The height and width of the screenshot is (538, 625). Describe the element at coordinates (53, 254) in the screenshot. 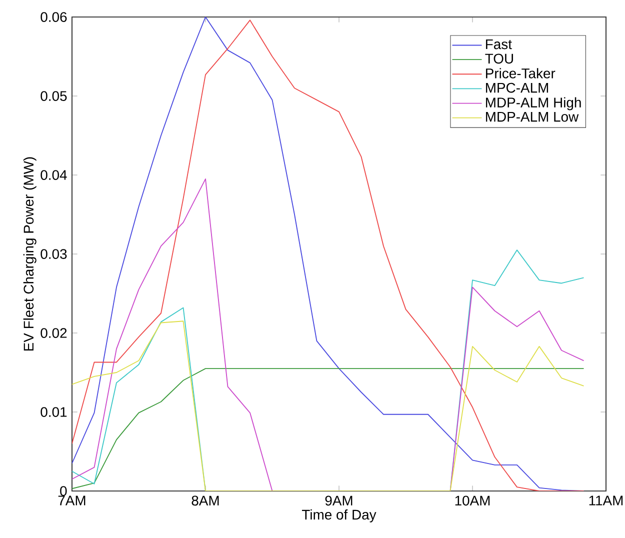

I see `y-tick-label: 0.03` at that location.